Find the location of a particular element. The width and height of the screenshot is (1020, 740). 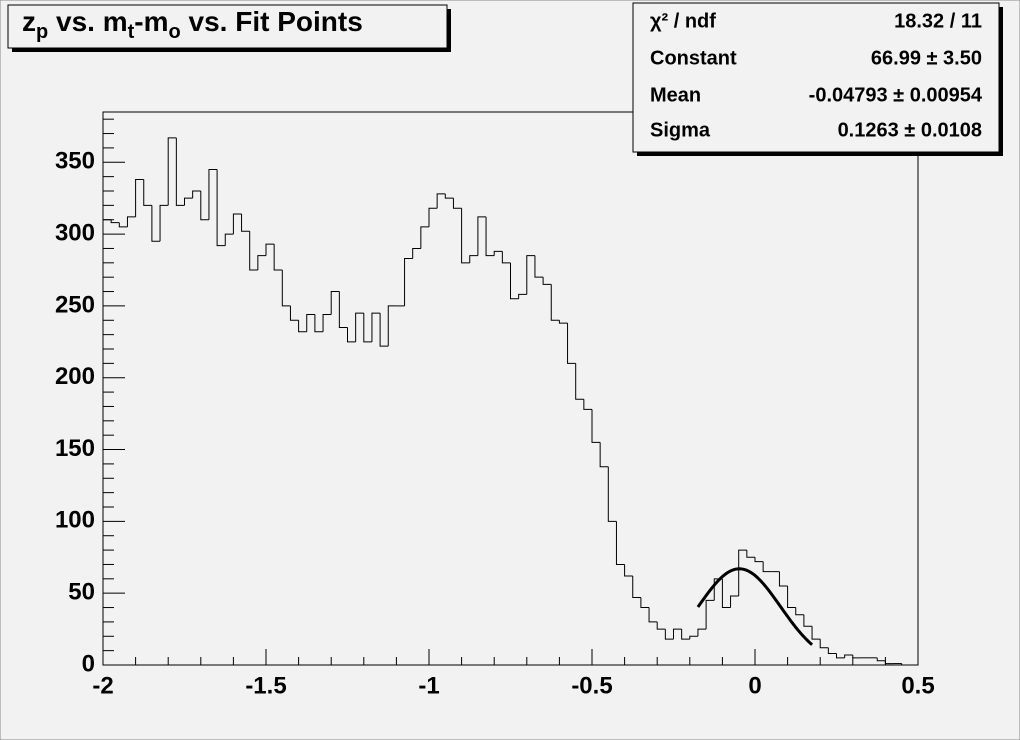

y-tick-label: 150 is located at coordinates (75, 448).